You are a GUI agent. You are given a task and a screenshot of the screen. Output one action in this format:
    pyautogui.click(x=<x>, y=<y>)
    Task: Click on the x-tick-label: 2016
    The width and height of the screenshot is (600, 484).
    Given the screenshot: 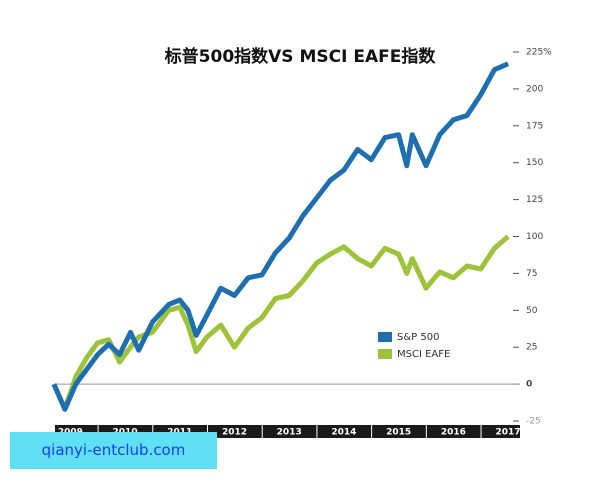 What is the action you would take?
    pyautogui.click(x=453, y=433)
    